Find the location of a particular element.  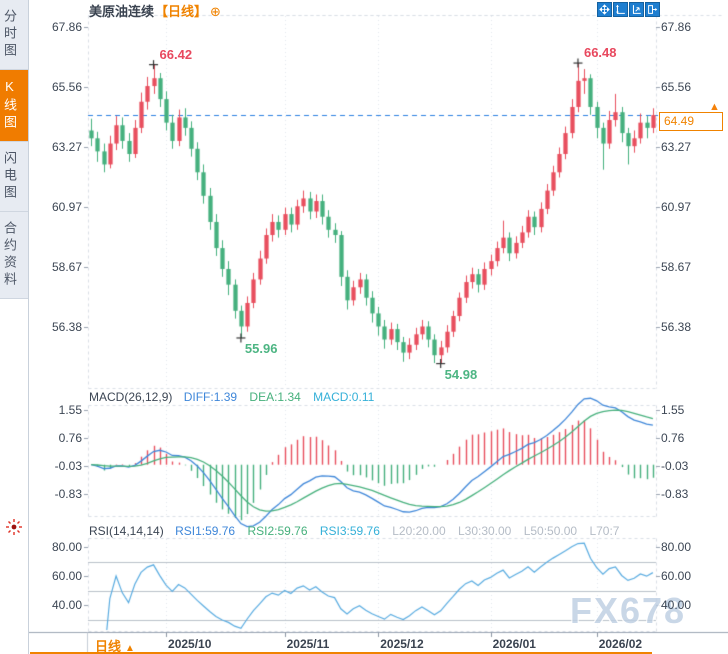

crosshair-tool-button is located at coordinates (604, 9).